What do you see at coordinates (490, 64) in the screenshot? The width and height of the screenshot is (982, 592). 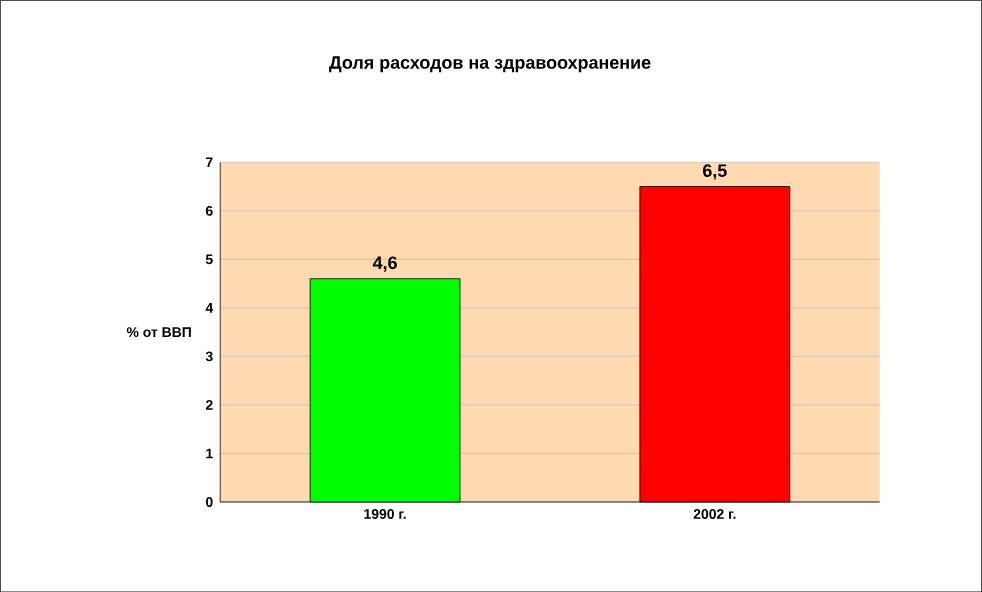 I see `chart-title: Доля расходов на здравоохранение` at bounding box center [490, 64].